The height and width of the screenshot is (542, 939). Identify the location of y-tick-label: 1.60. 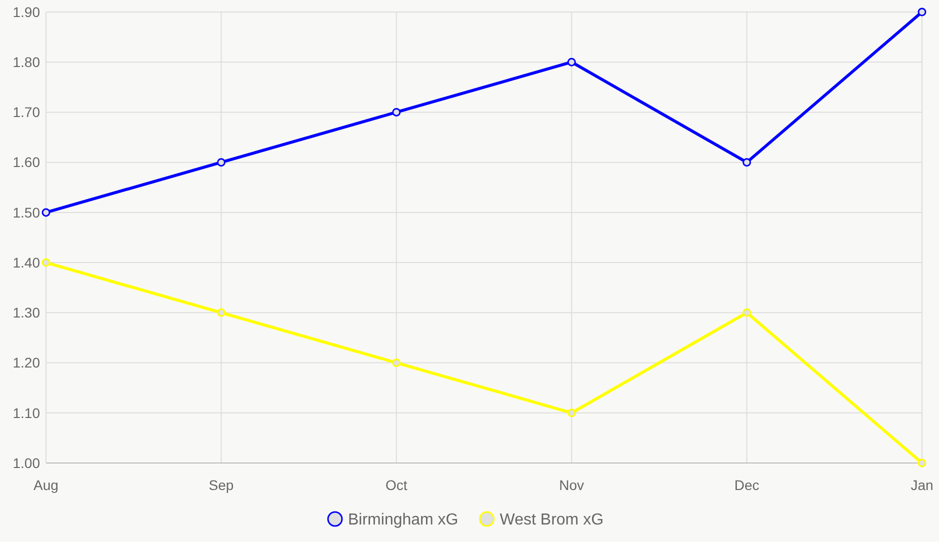
(26, 162).